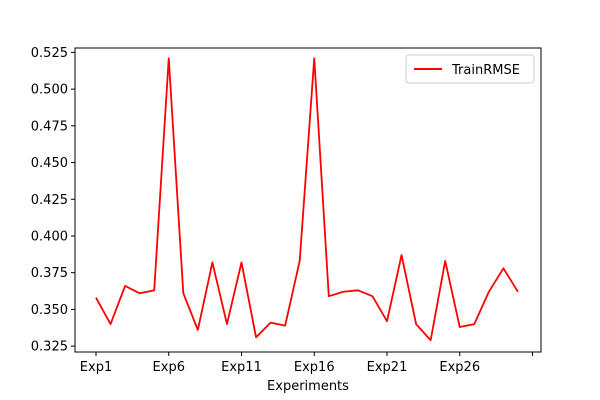 This screenshot has height=400, width=600. I want to click on x-tick-label: Exp26, so click(459, 367).